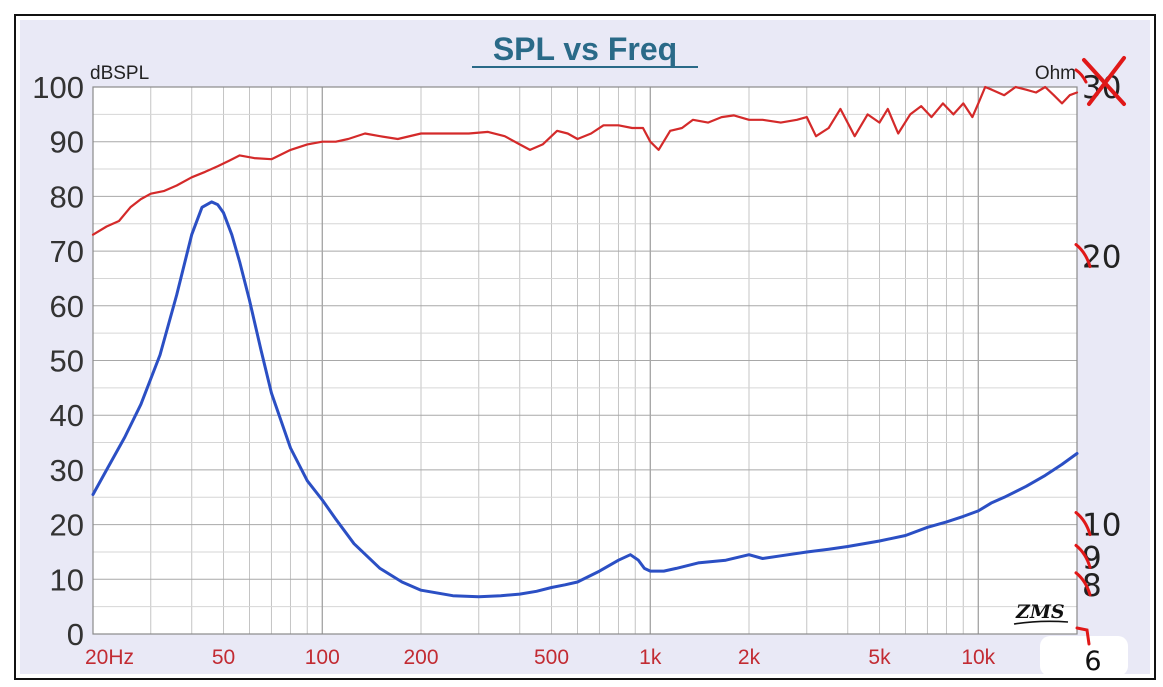 This screenshot has height=687, width=1163. I want to click on annotation-badge, so click(1084, 656).